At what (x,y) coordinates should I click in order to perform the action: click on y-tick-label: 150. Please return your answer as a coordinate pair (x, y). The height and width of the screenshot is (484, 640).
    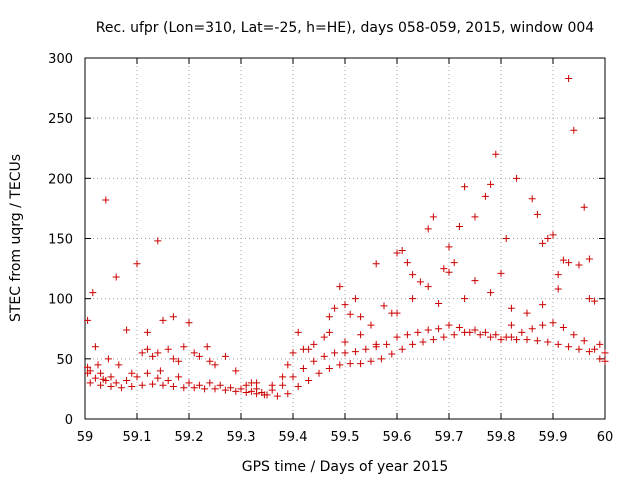
    Looking at the image, I should click on (60, 240).